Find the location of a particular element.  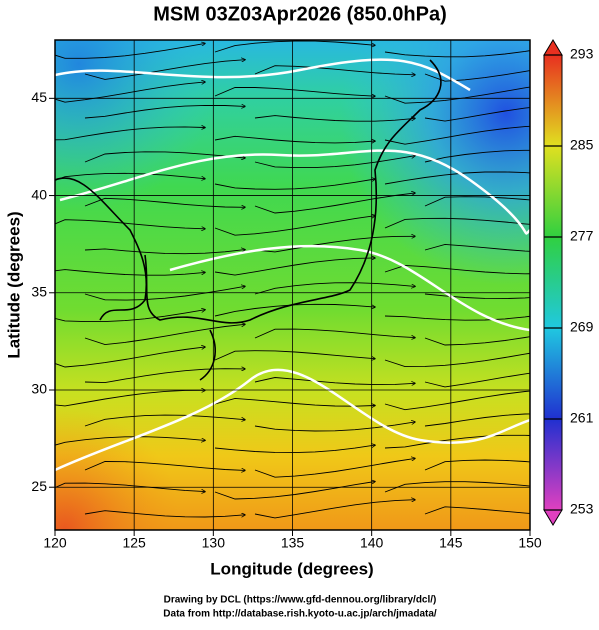

y-tick-label: 30 is located at coordinates (39, 389).